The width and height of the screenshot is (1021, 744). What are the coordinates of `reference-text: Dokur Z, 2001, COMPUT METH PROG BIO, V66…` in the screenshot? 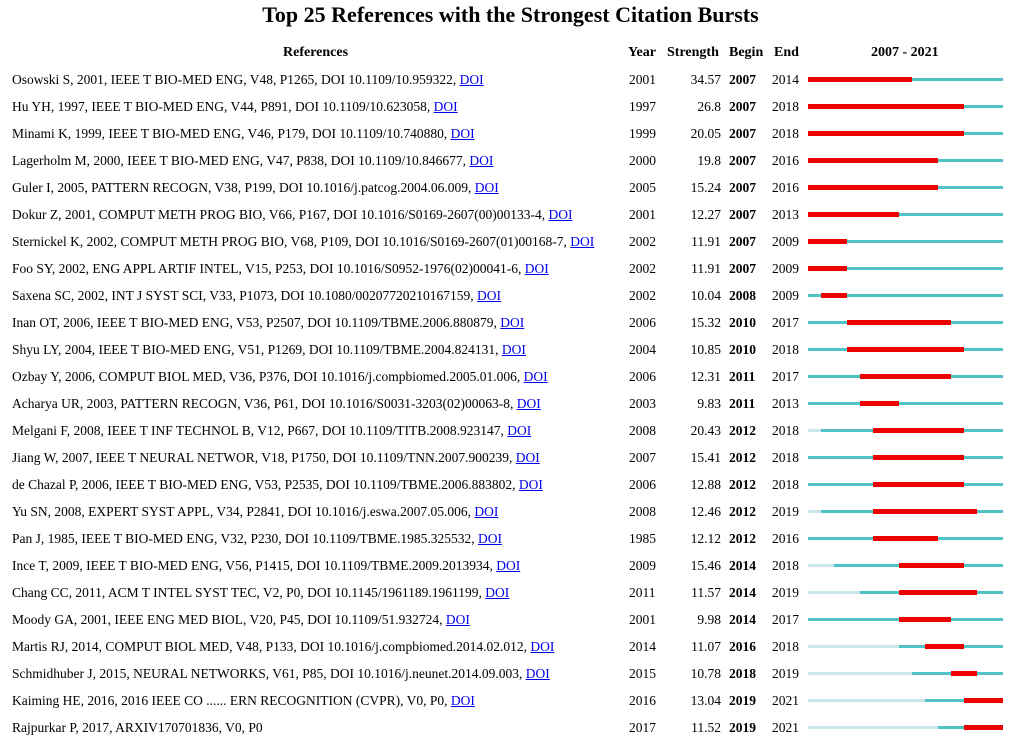 It's located at (280, 214).